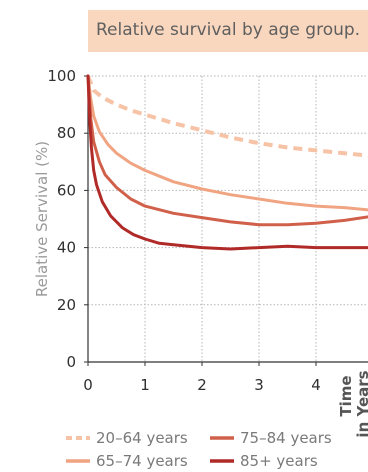 The width and height of the screenshot is (368, 472). I want to click on y-tick-label: 60, so click(66, 190).